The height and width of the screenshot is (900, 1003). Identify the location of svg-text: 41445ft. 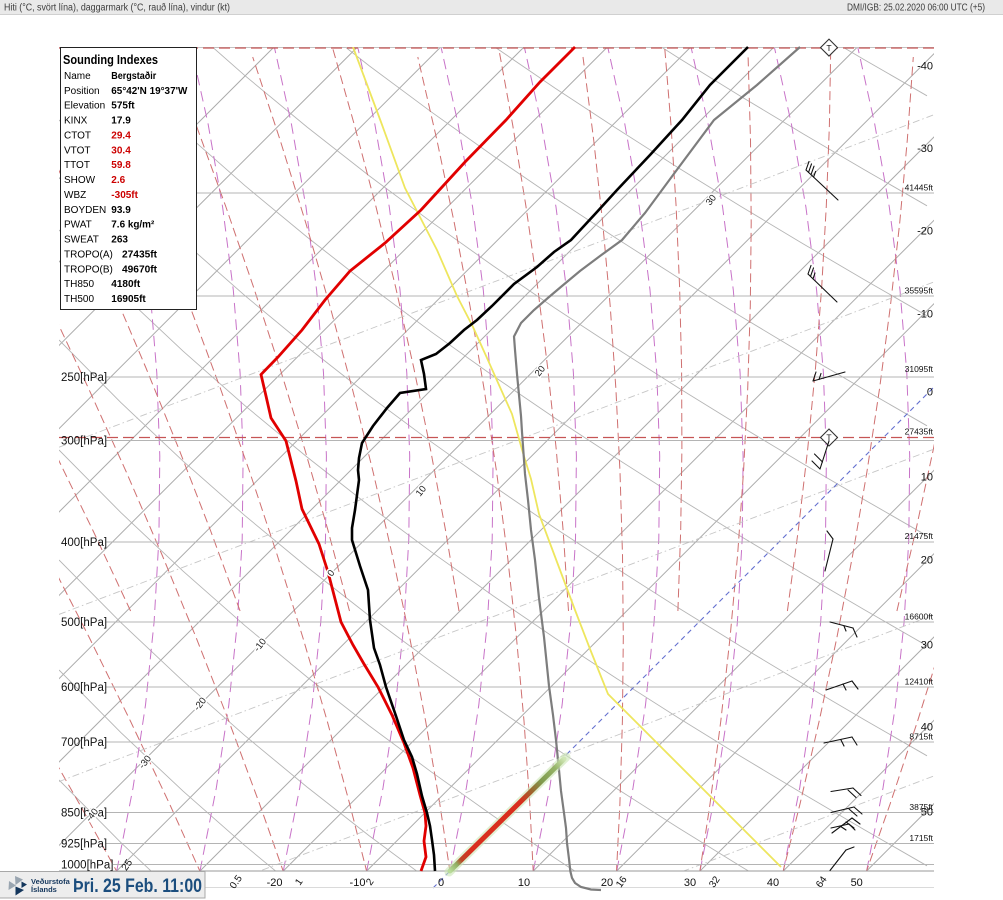
(919, 188).